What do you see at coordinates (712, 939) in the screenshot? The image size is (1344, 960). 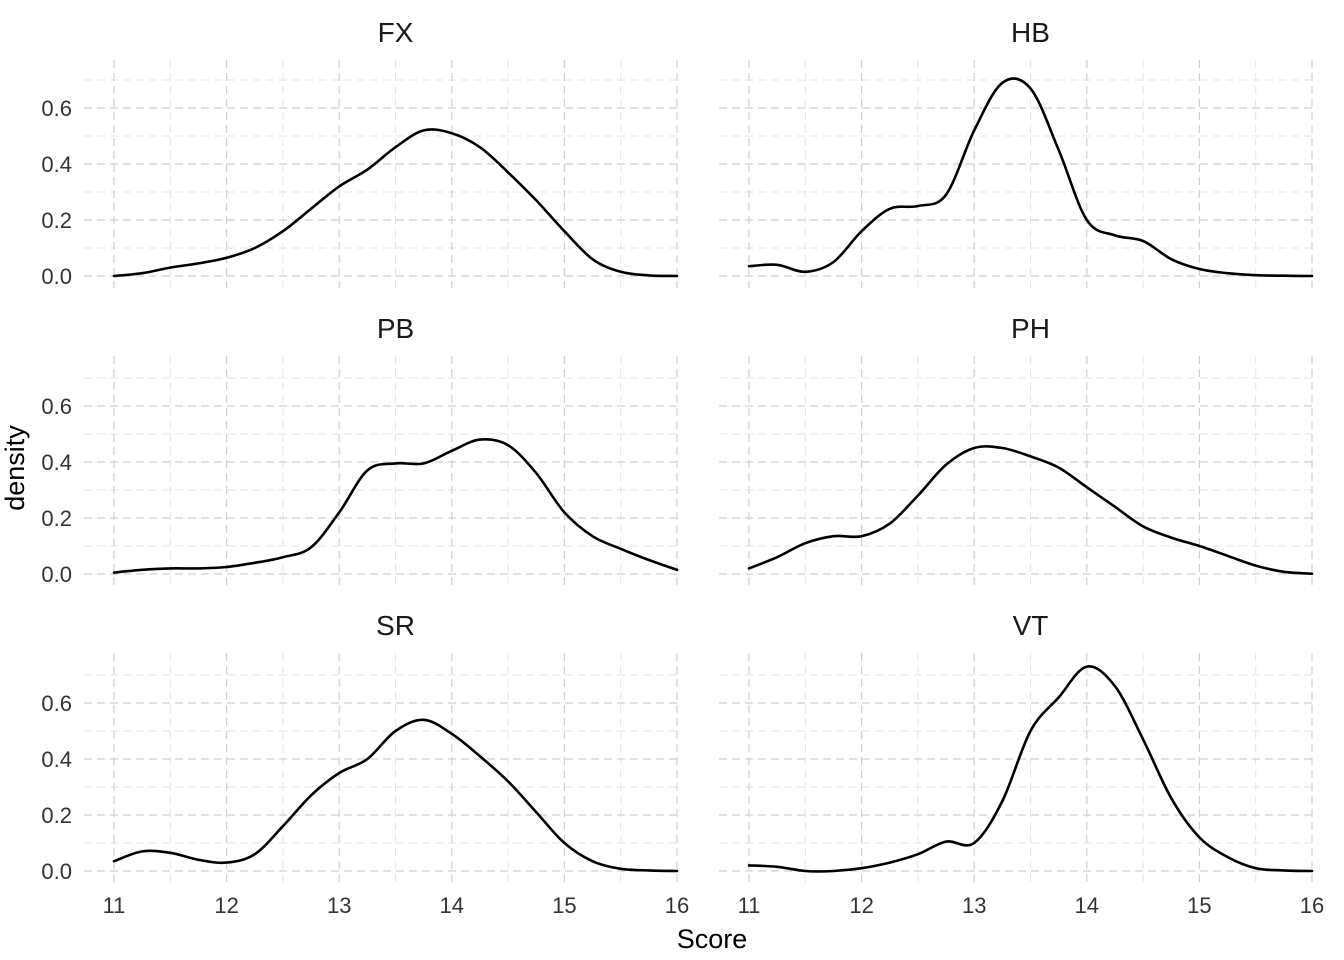 I see `x-axis-title: Score` at bounding box center [712, 939].